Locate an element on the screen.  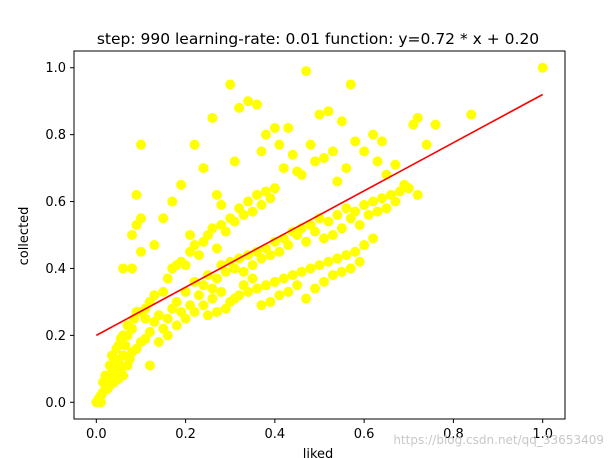
x-tick-label: 0.8 is located at coordinates (453, 434).